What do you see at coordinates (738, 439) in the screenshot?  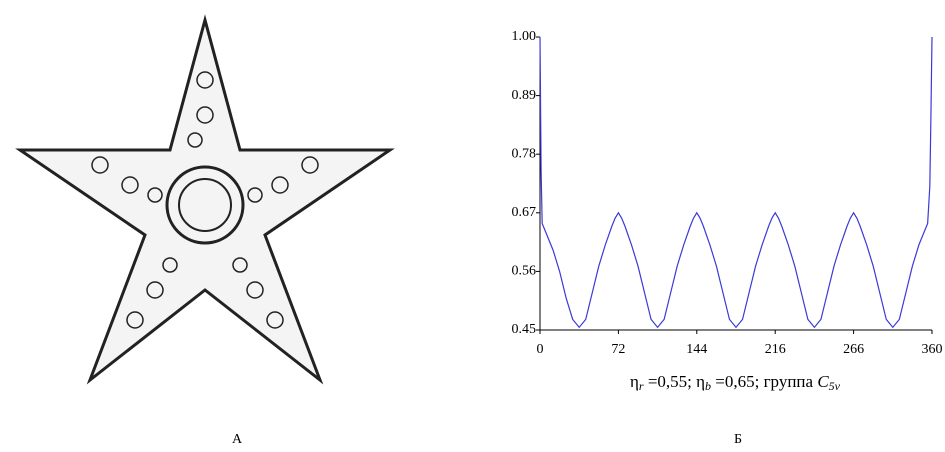 I see `panel-label: Б` at bounding box center [738, 439].